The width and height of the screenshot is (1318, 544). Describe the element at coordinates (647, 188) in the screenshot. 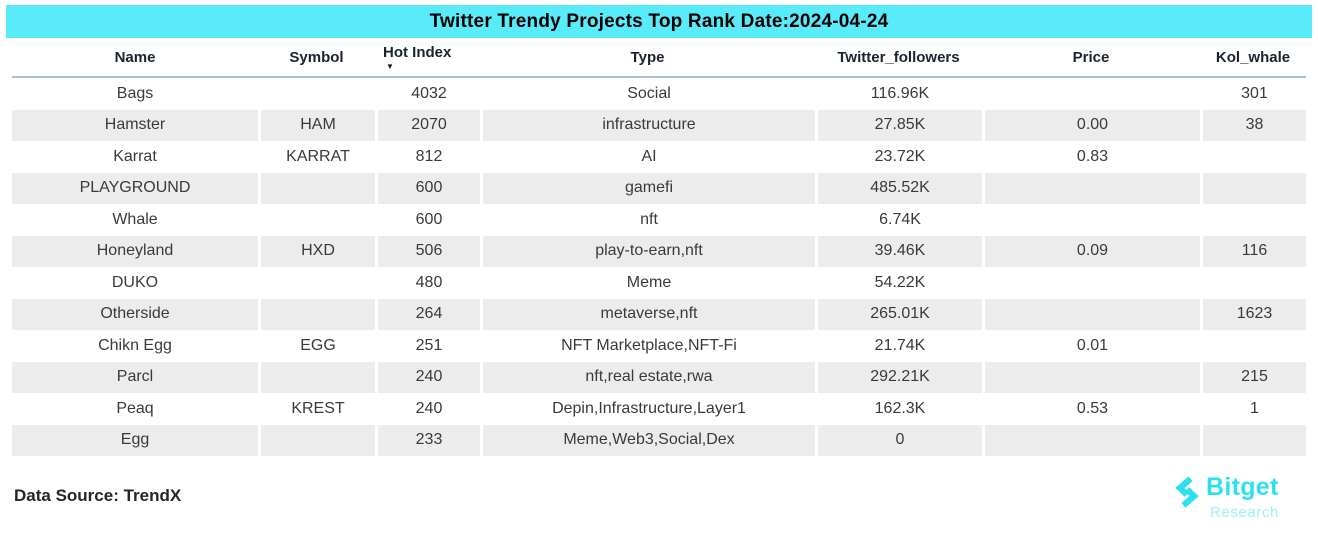

I see `cell-type: gamefi` at that location.